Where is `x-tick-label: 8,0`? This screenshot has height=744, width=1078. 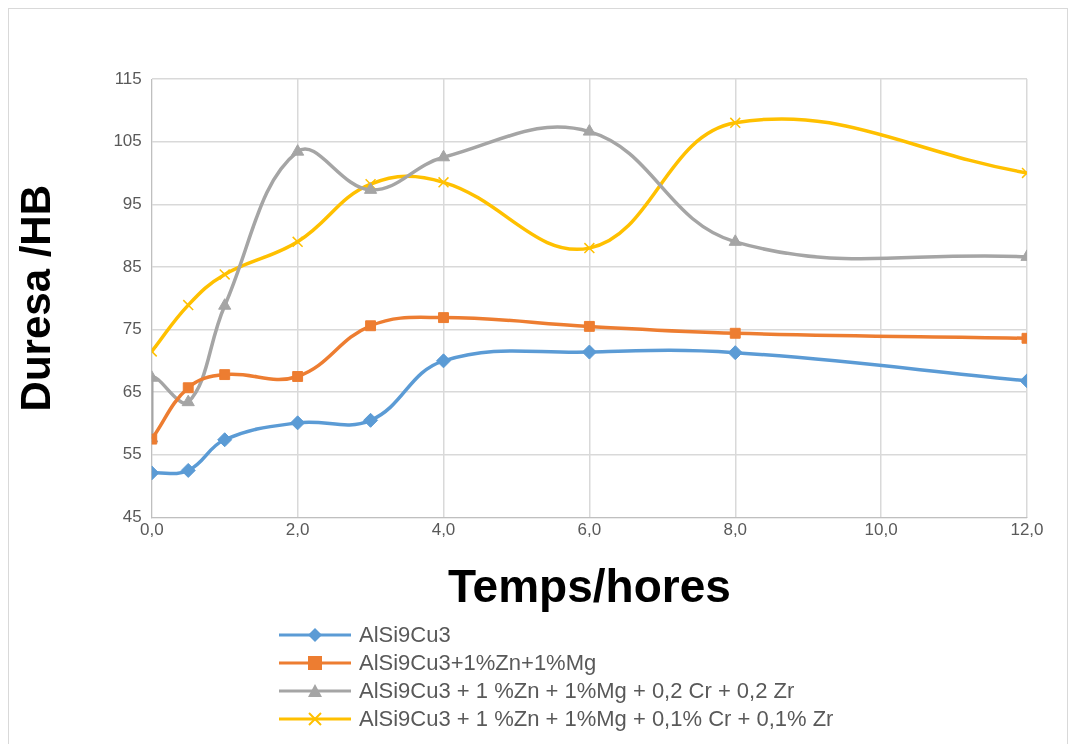 x-tick-label: 8,0 is located at coordinates (735, 530).